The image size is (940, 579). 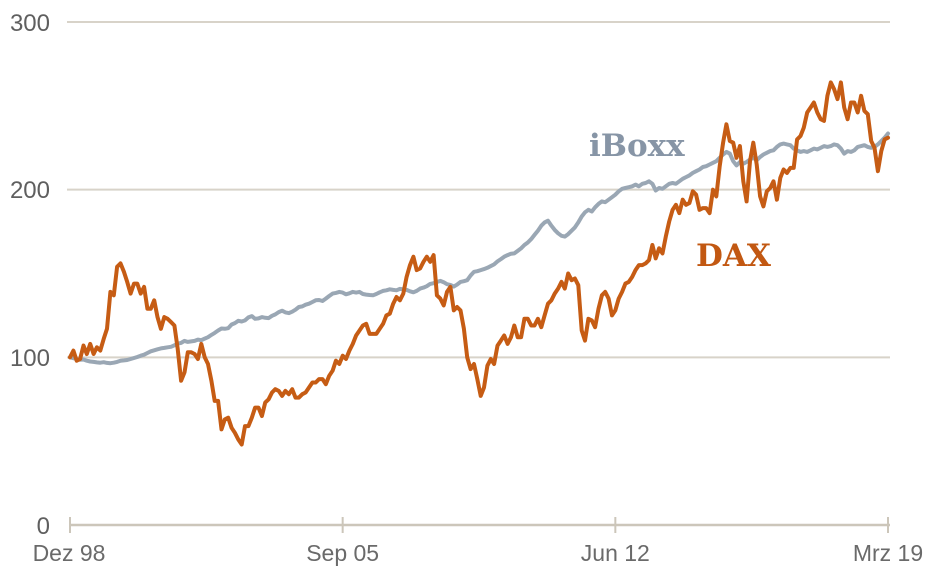 What do you see at coordinates (30, 275) in the screenshot?
I see `y-axis-labels: 300 200 100 0` at bounding box center [30, 275].